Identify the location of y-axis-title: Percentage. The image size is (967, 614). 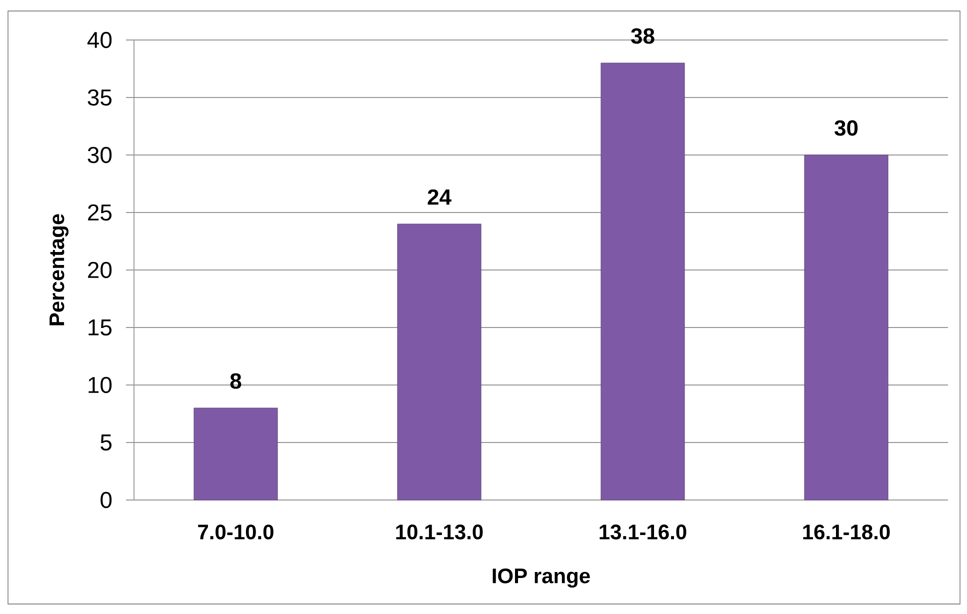
(59, 270).